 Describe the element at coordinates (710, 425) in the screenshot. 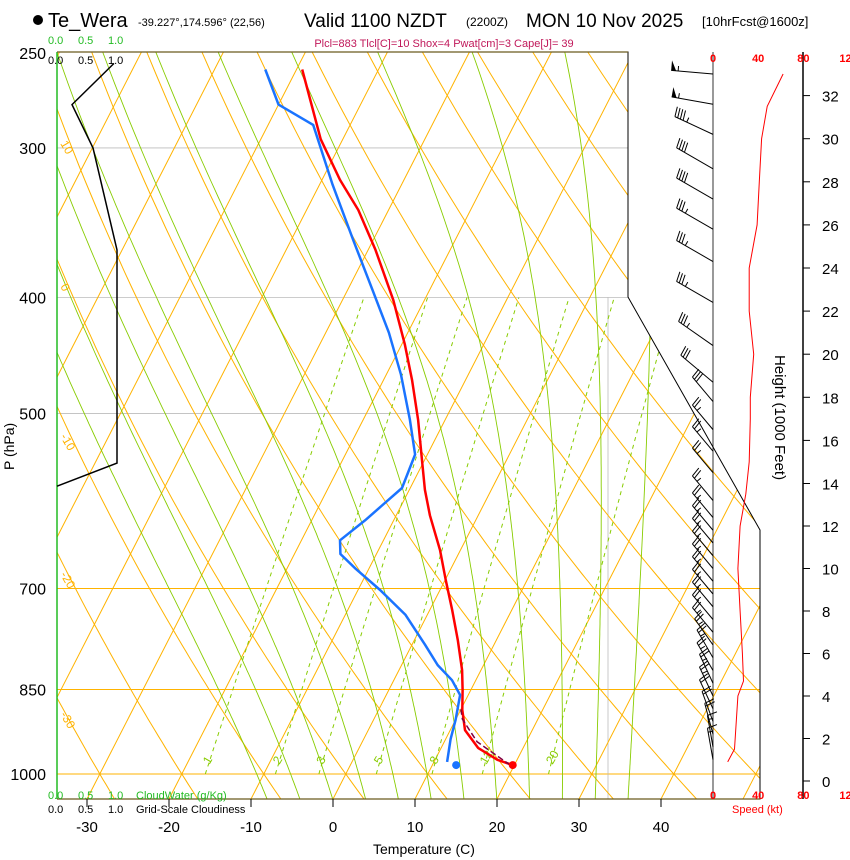

I see `isotherm-line` at that location.